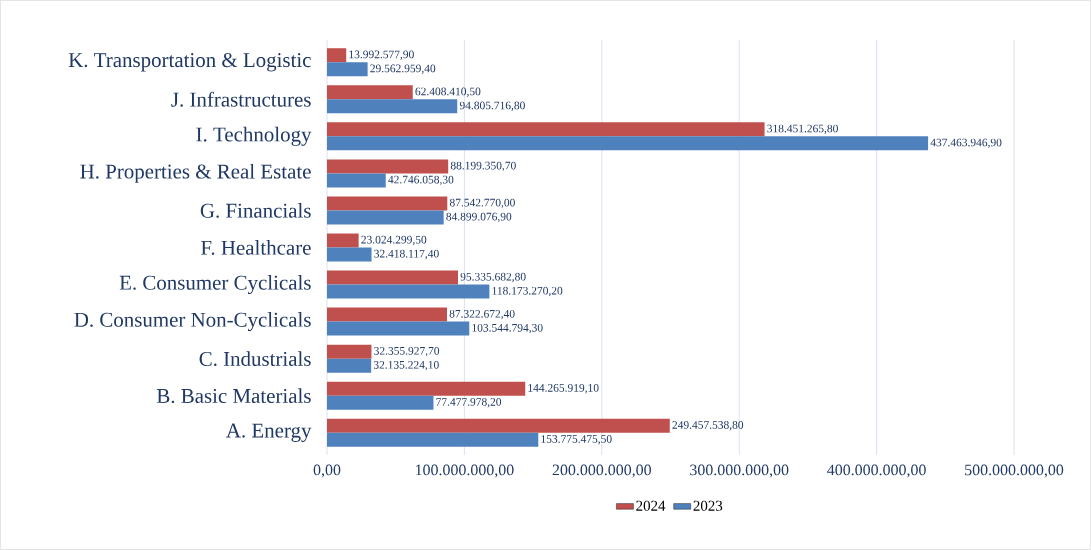  Describe the element at coordinates (255, 359) in the screenshot. I see `y-tick-label: C. Industrials` at that location.